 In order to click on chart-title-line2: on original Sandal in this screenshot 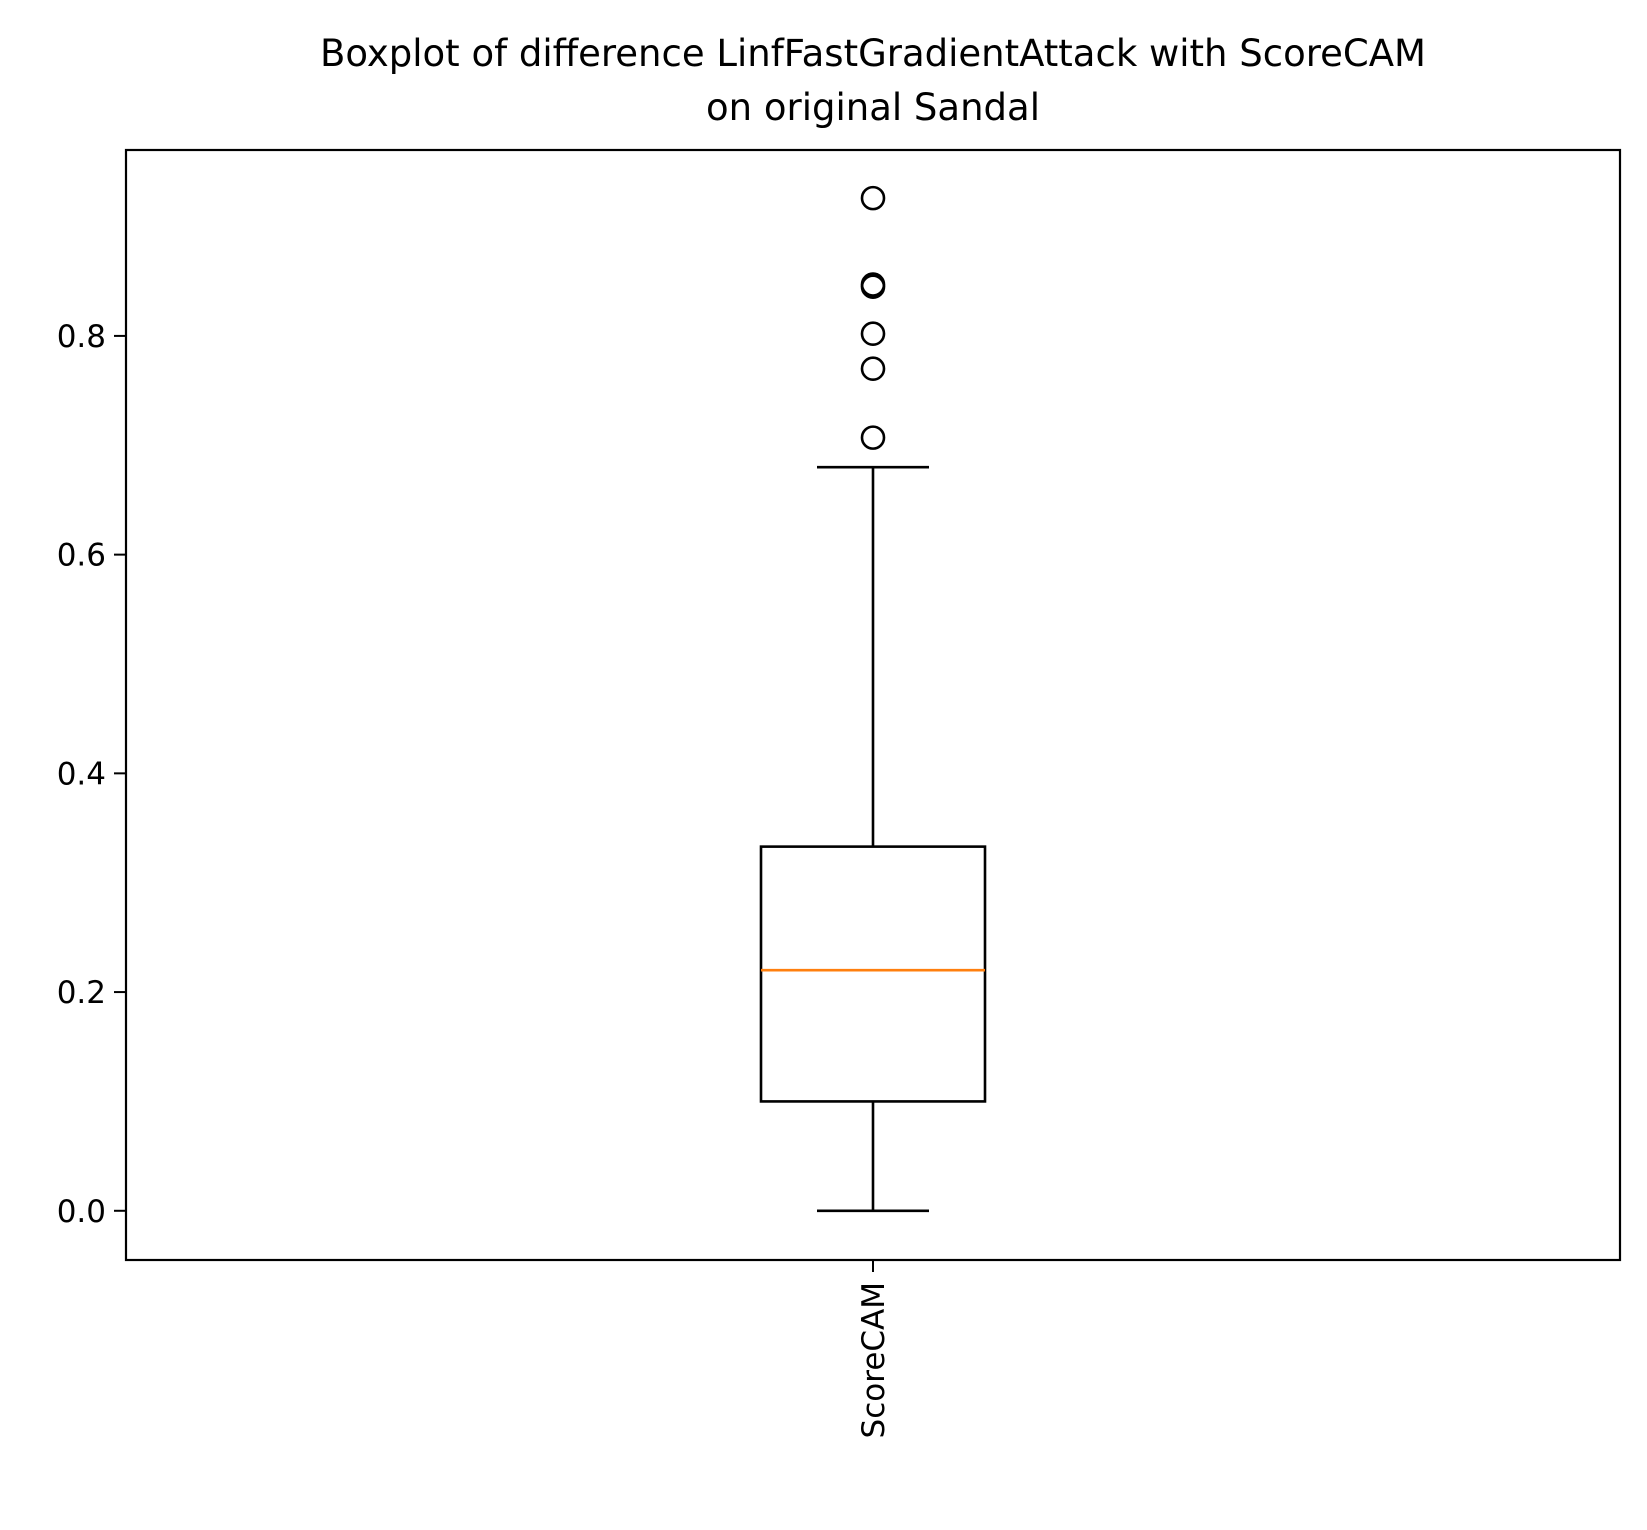, I will do `click(873, 107)`.